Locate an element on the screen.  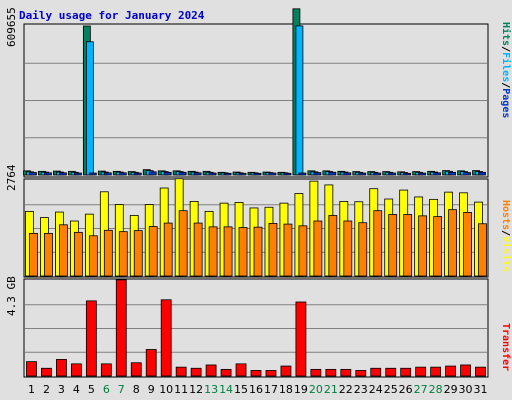
y-max-label: 4.3 GB is located at coordinates (11, 296).